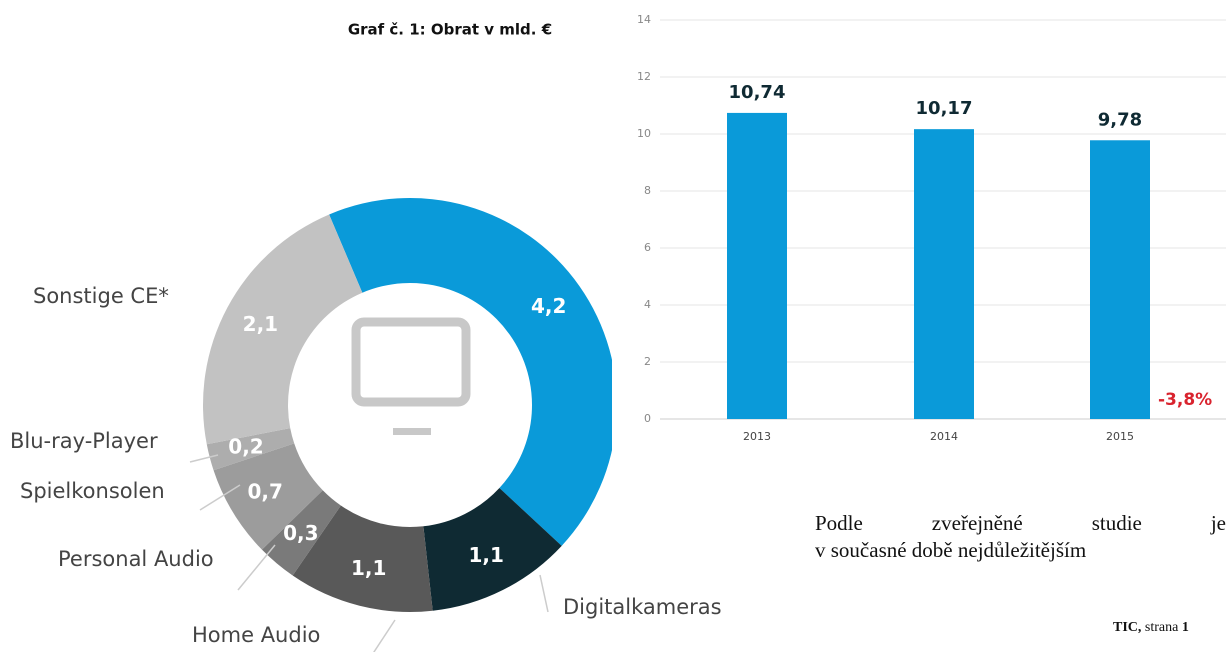 The height and width of the screenshot is (652, 1226). I want to click on segment-label: Digitalkameras, so click(642, 607).